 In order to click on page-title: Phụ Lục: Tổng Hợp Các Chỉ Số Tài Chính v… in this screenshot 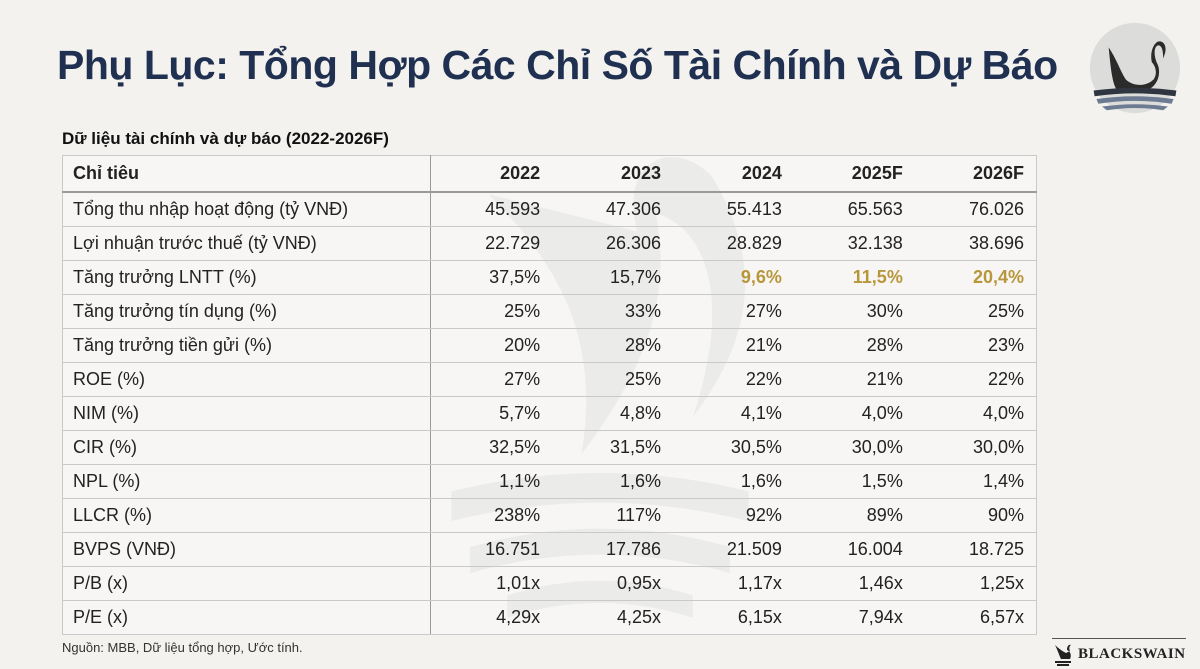, I will do `click(557, 65)`.